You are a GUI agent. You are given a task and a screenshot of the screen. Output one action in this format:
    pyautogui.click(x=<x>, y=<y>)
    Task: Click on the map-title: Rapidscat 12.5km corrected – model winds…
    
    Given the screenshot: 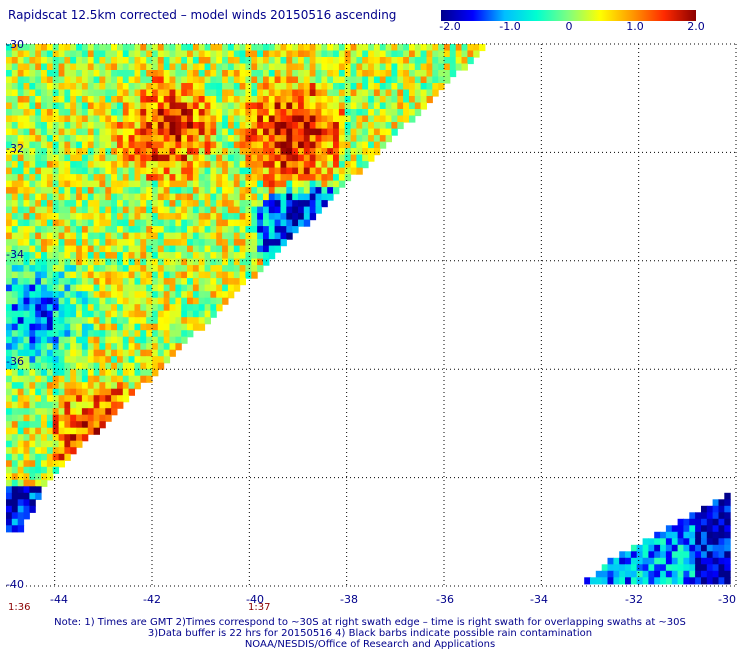 What is the action you would take?
    pyautogui.click(x=202, y=15)
    